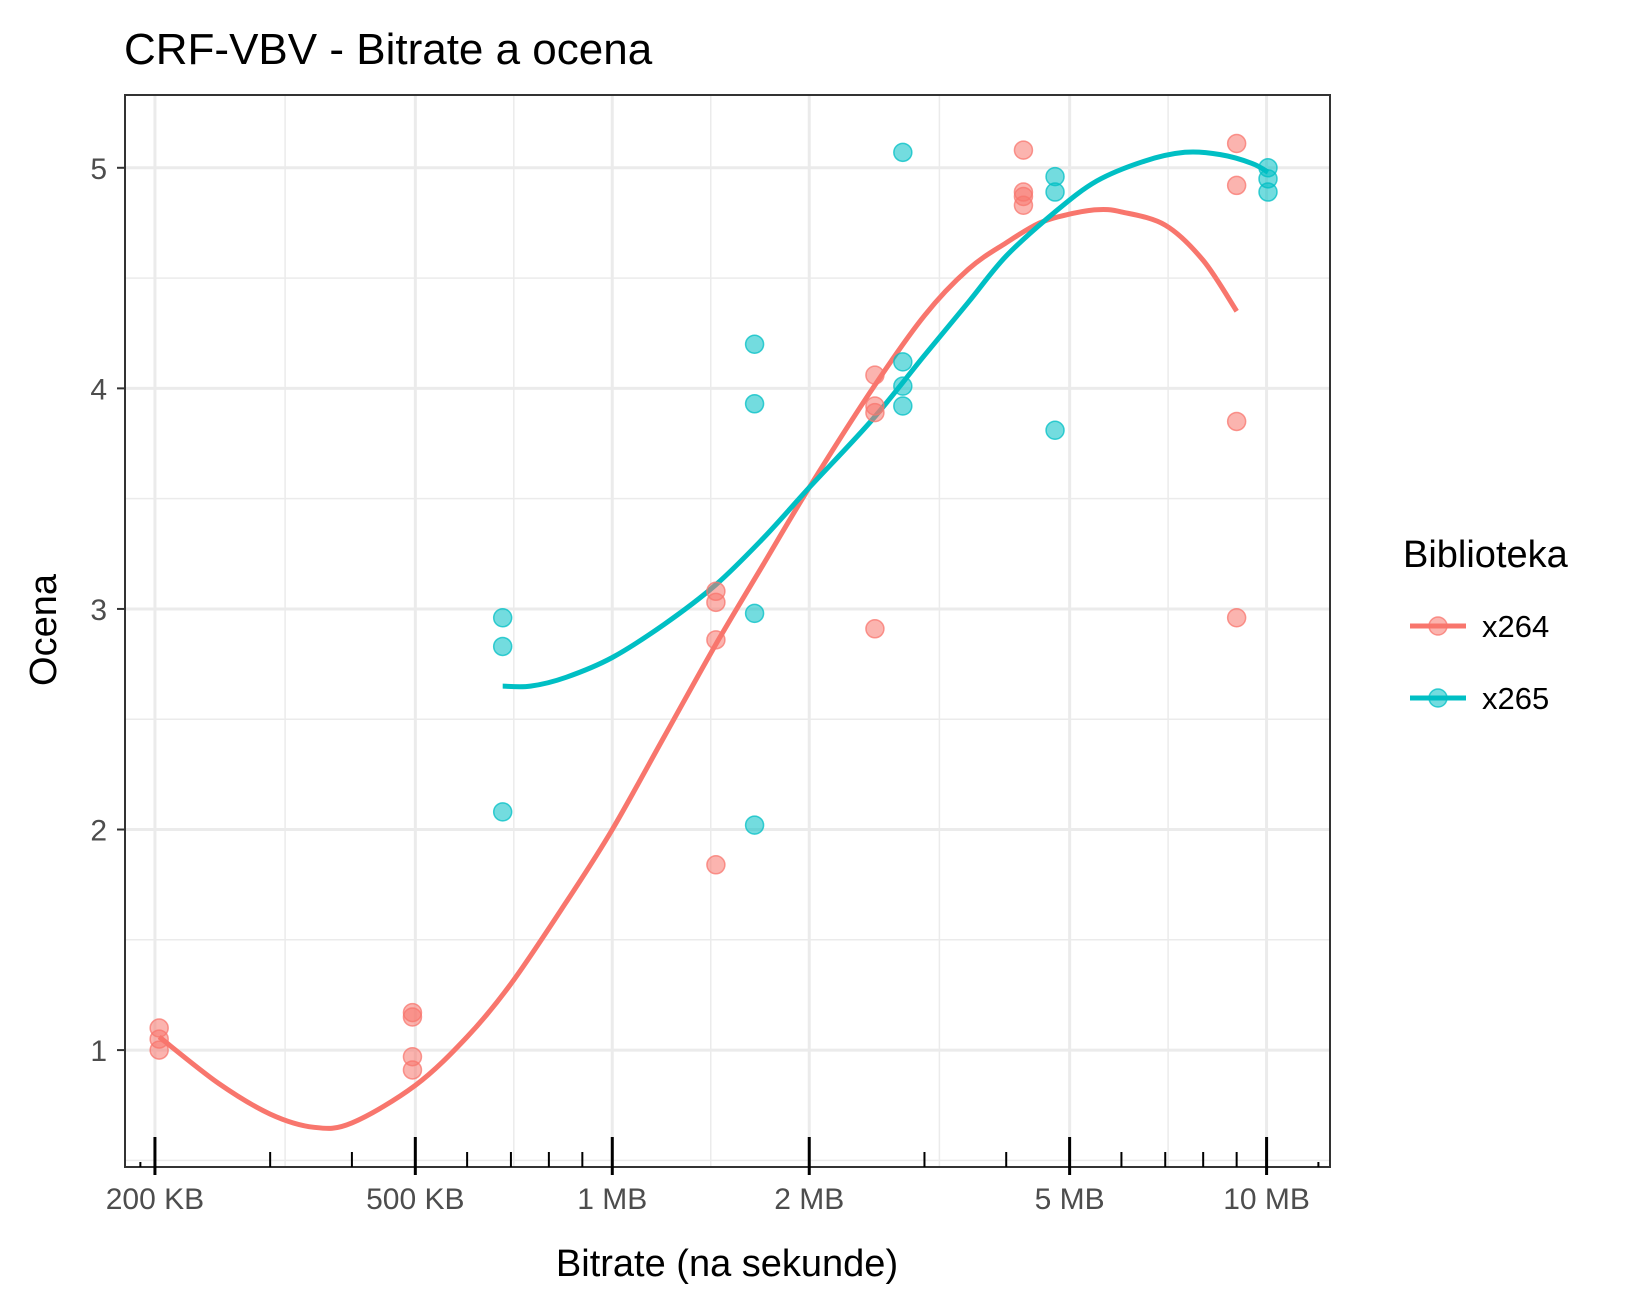  Describe the element at coordinates (1515, 626) in the screenshot. I see `legend-label-x264: x264` at that location.